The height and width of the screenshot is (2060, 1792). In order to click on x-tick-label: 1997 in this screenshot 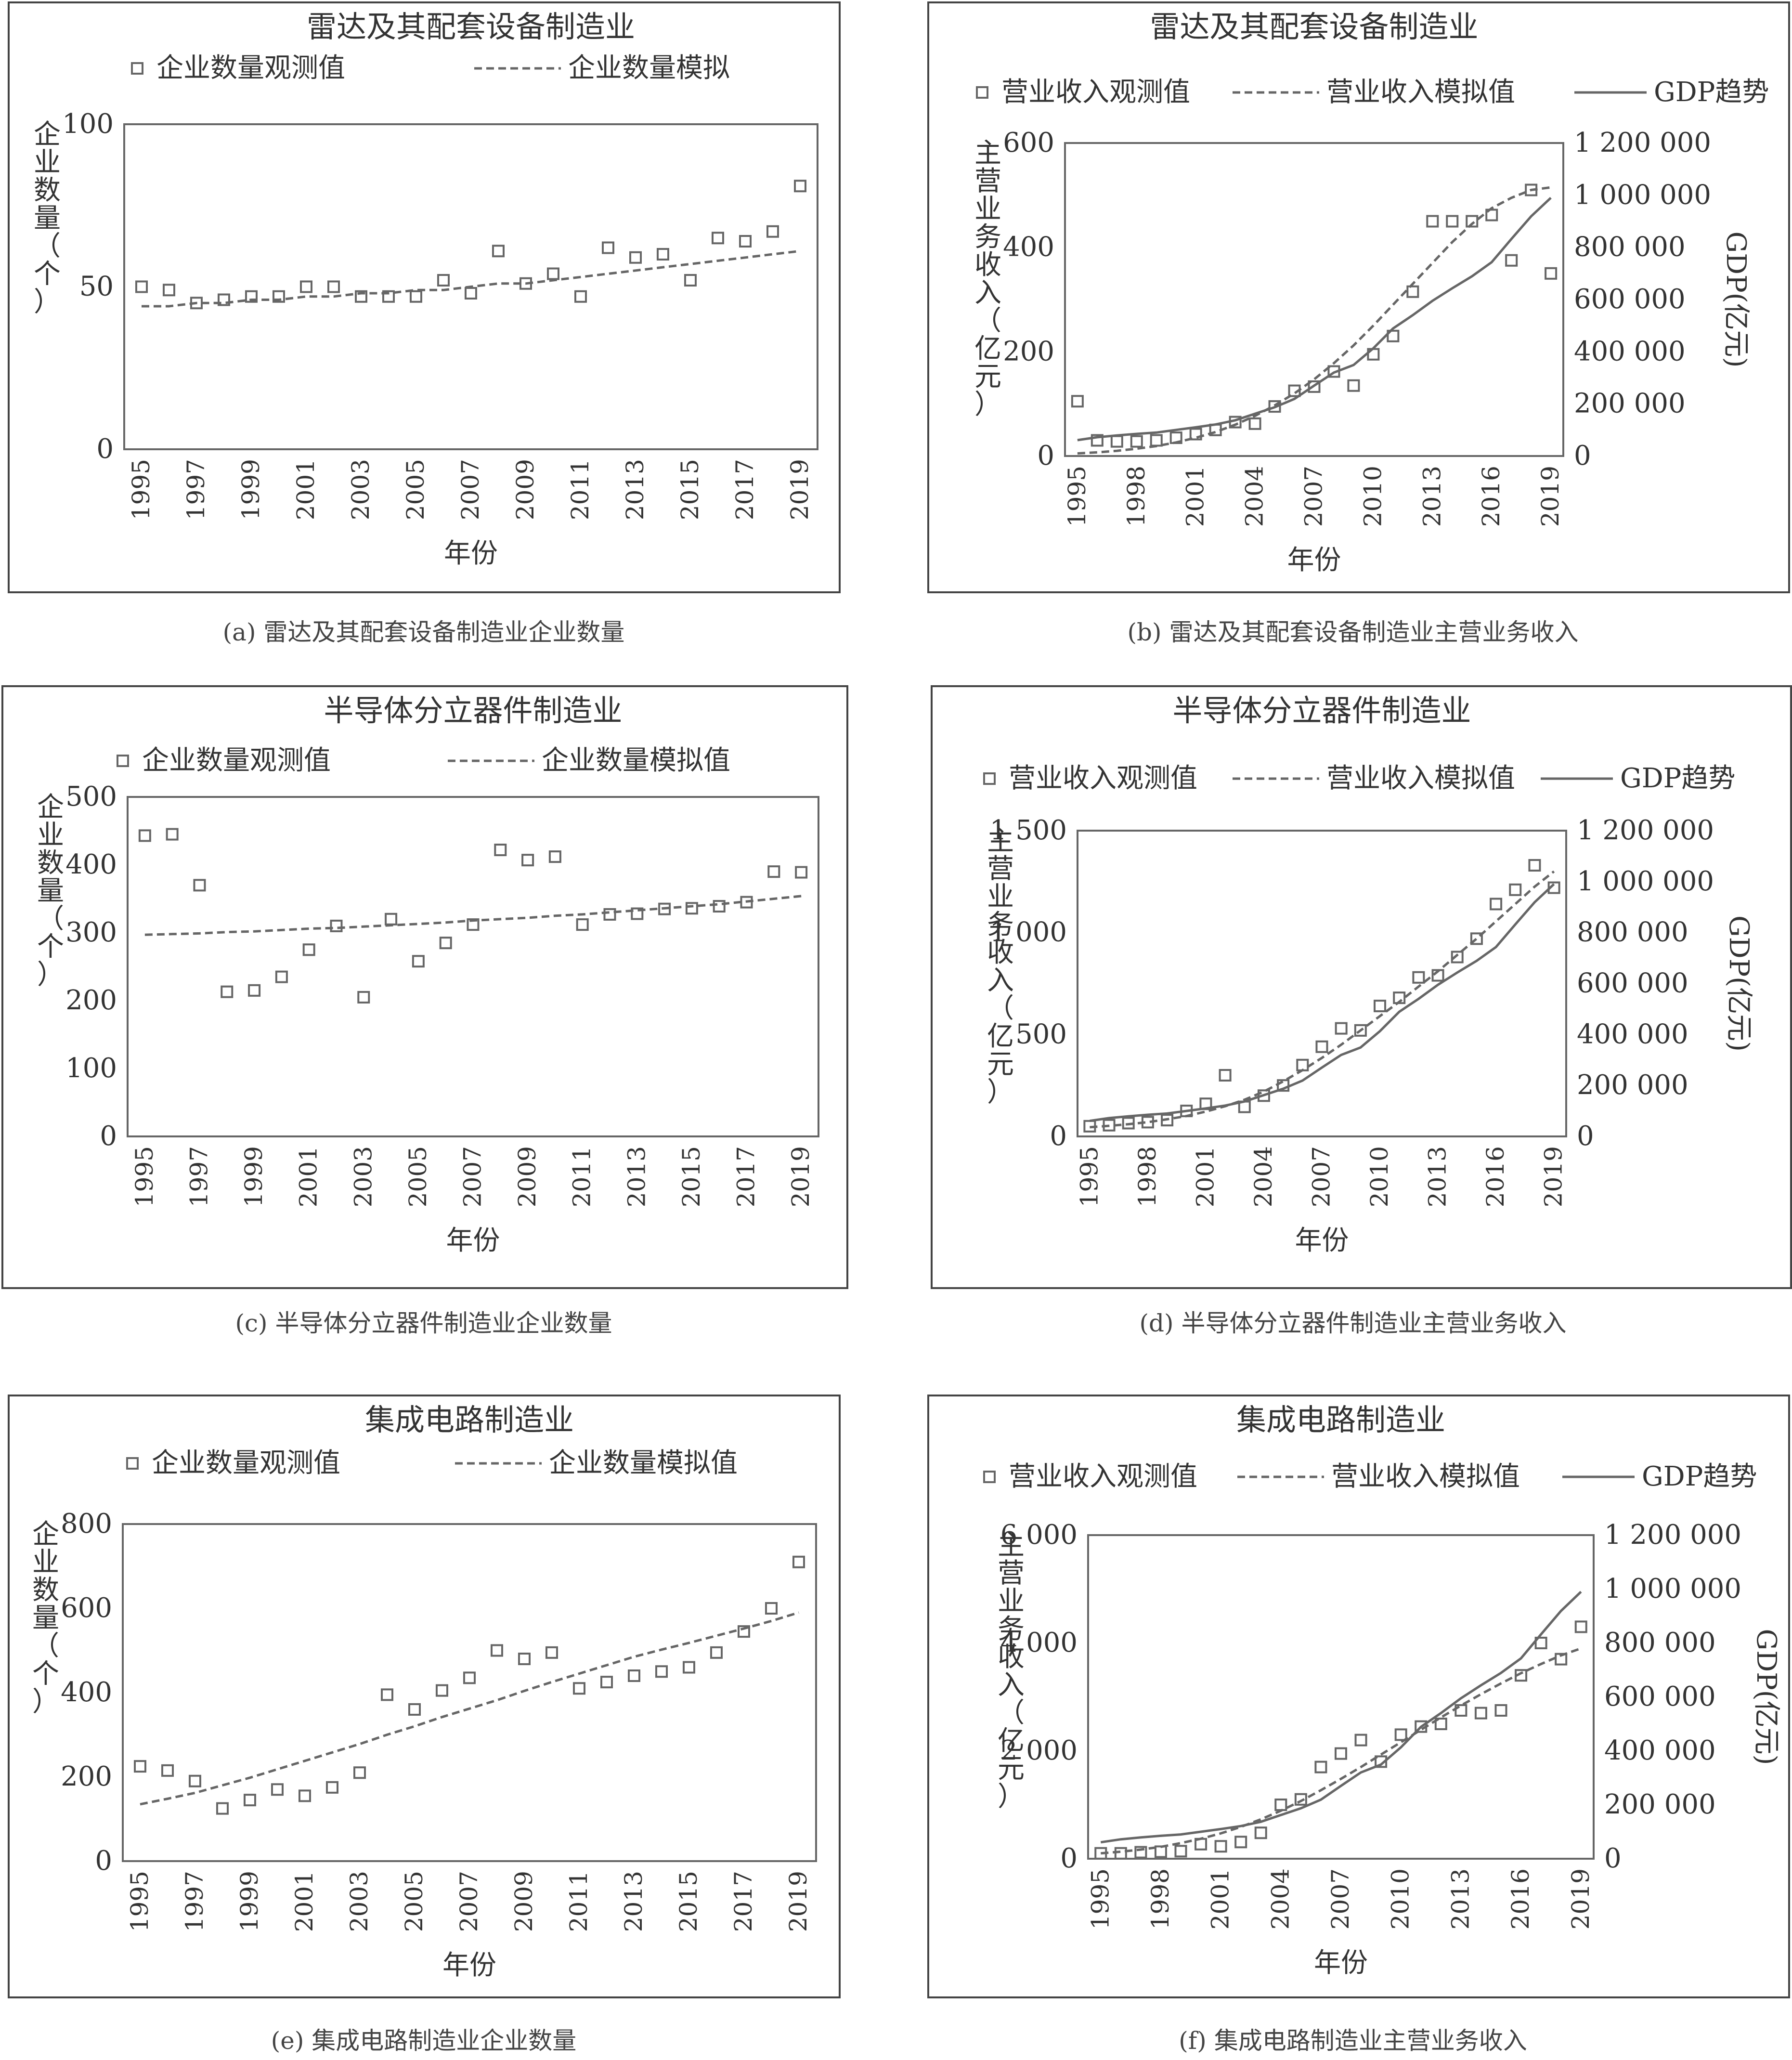, I will do `click(196, 489)`.